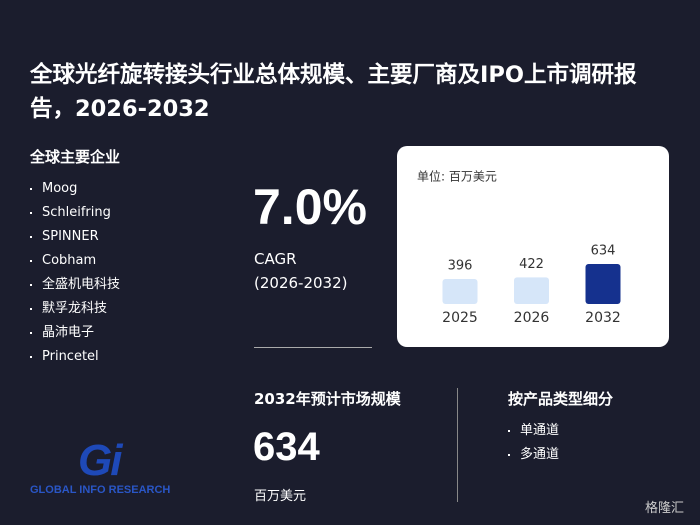 This screenshot has width=700, height=525. I want to click on list-item: 默孚龙科技, so click(75, 309).